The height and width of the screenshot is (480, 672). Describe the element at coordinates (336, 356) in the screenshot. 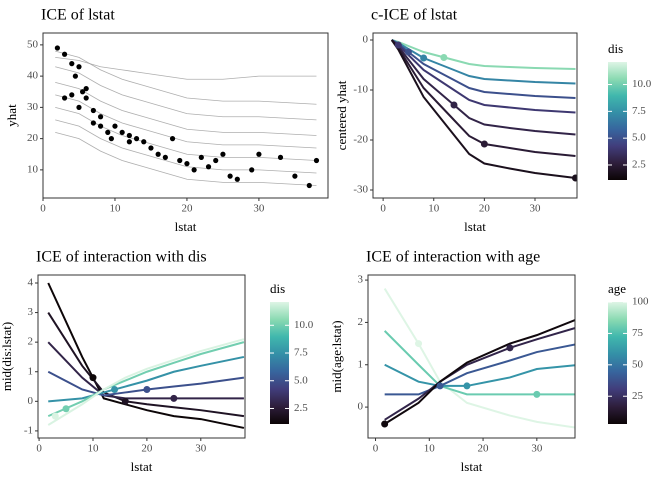

I see `y-axis-title: mid(age:lstat)` at that location.